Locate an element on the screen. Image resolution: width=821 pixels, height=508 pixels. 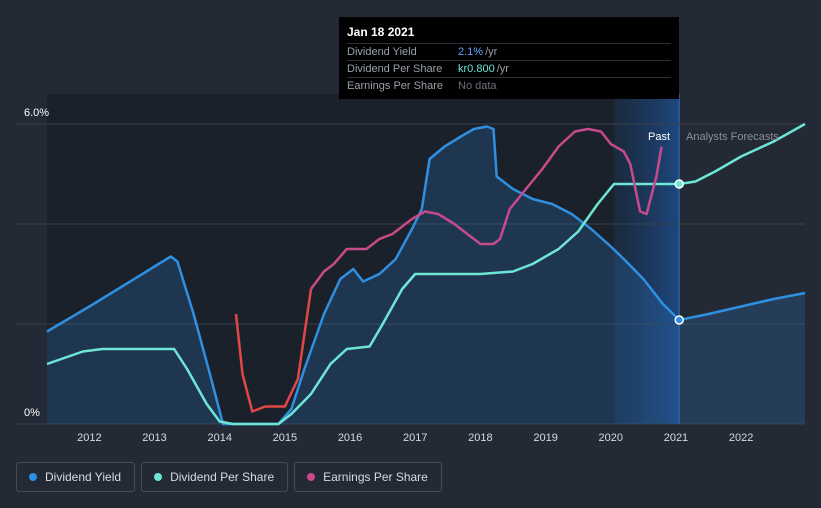
tooltip-value: No data is located at coordinates (477, 86).